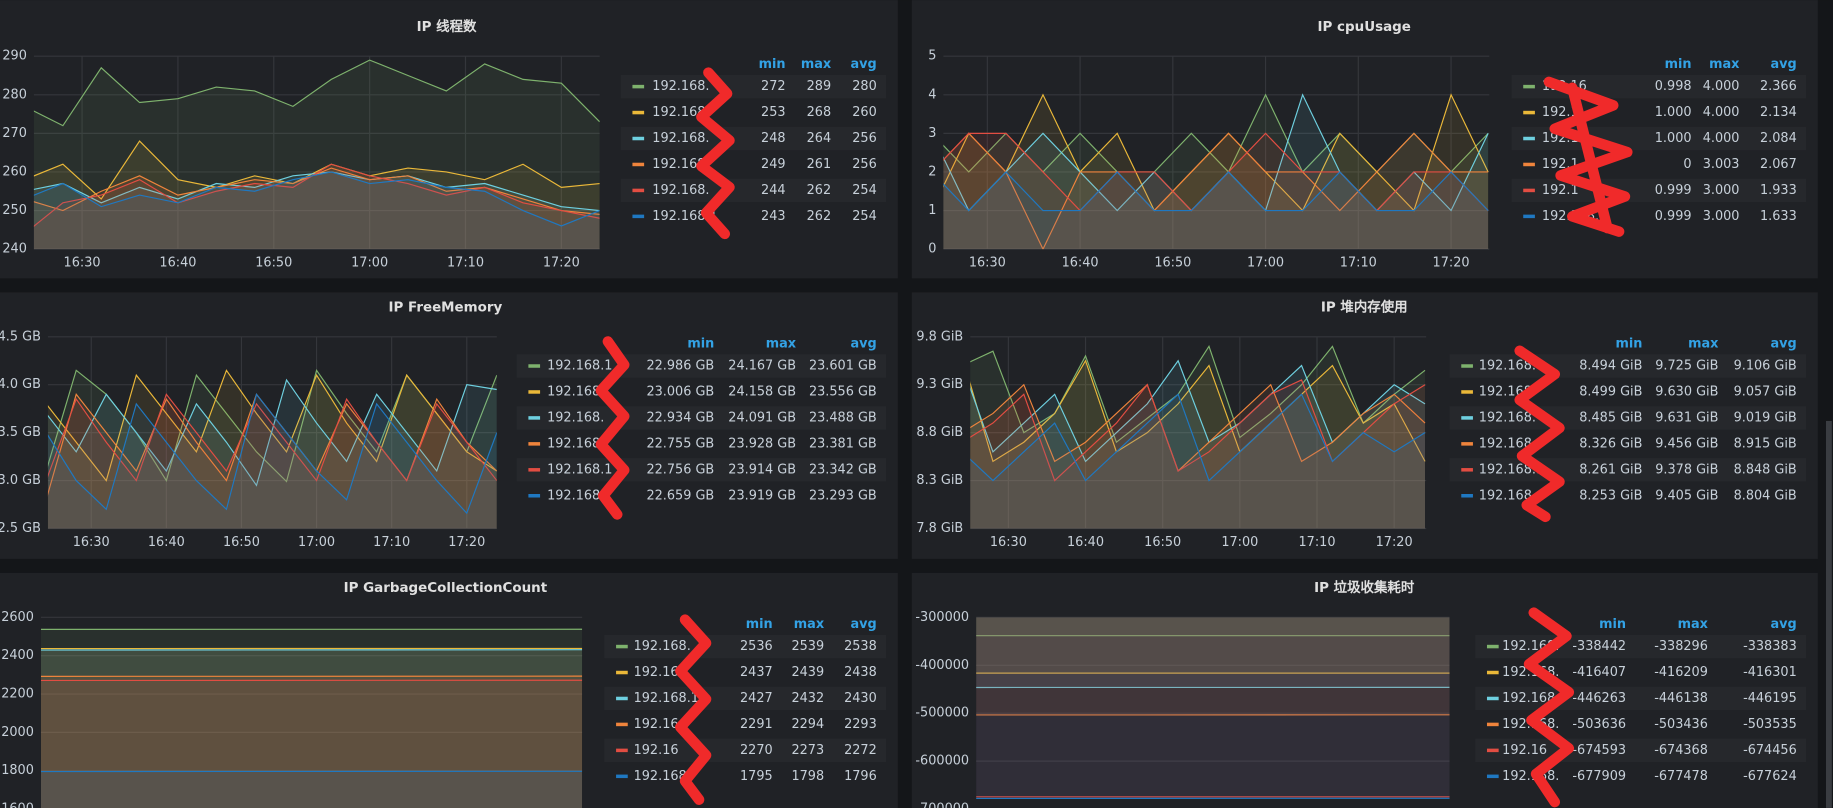  What do you see at coordinates (1778, 190) in the screenshot?
I see `legend-avg: 1.933` at bounding box center [1778, 190].